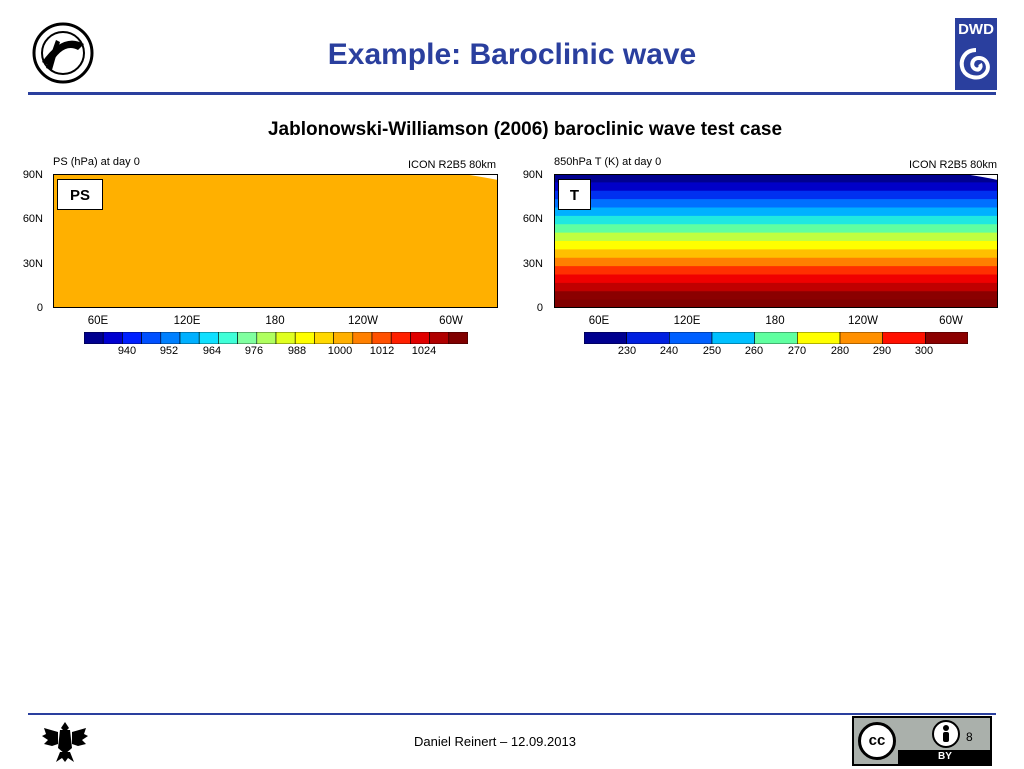 The image size is (1024, 769). I want to click on license-by-label: BY, so click(945, 757).